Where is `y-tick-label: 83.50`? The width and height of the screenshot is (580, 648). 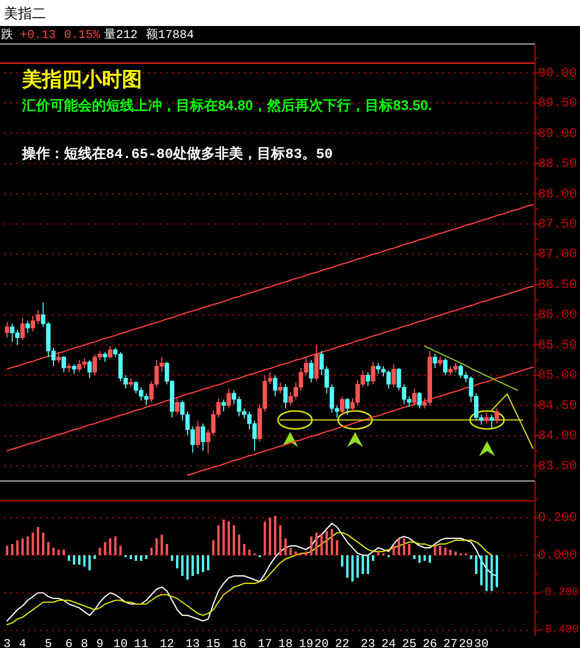 y-tick-label: 83.50 is located at coordinates (558, 466).